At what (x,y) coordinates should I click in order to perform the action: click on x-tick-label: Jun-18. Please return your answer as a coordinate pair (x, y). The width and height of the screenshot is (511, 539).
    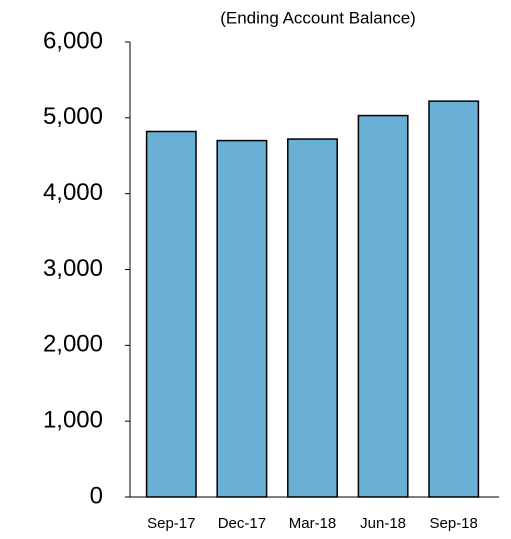
    Looking at the image, I should click on (383, 523).